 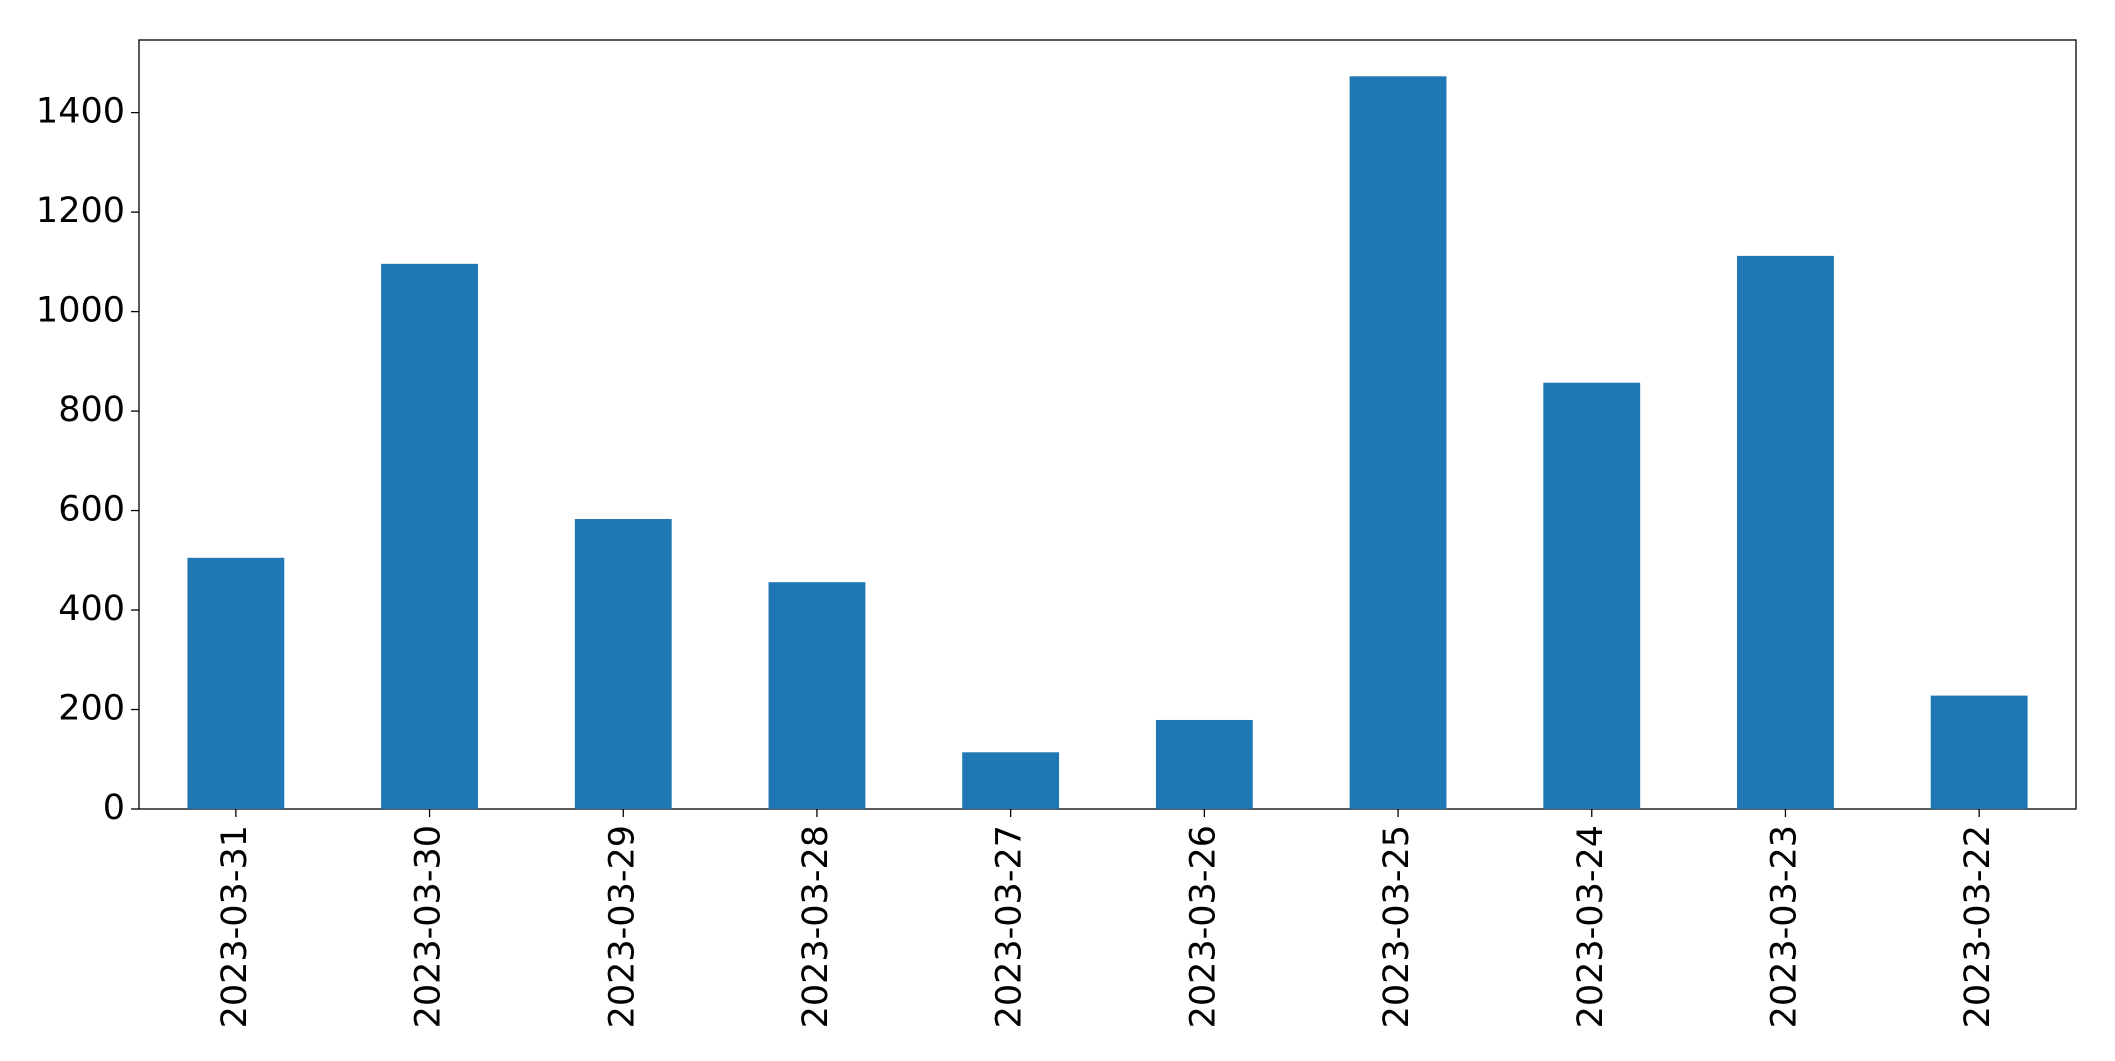 I want to click on x-tick-label: 2023-03-27, so click(x=1010, y=926).